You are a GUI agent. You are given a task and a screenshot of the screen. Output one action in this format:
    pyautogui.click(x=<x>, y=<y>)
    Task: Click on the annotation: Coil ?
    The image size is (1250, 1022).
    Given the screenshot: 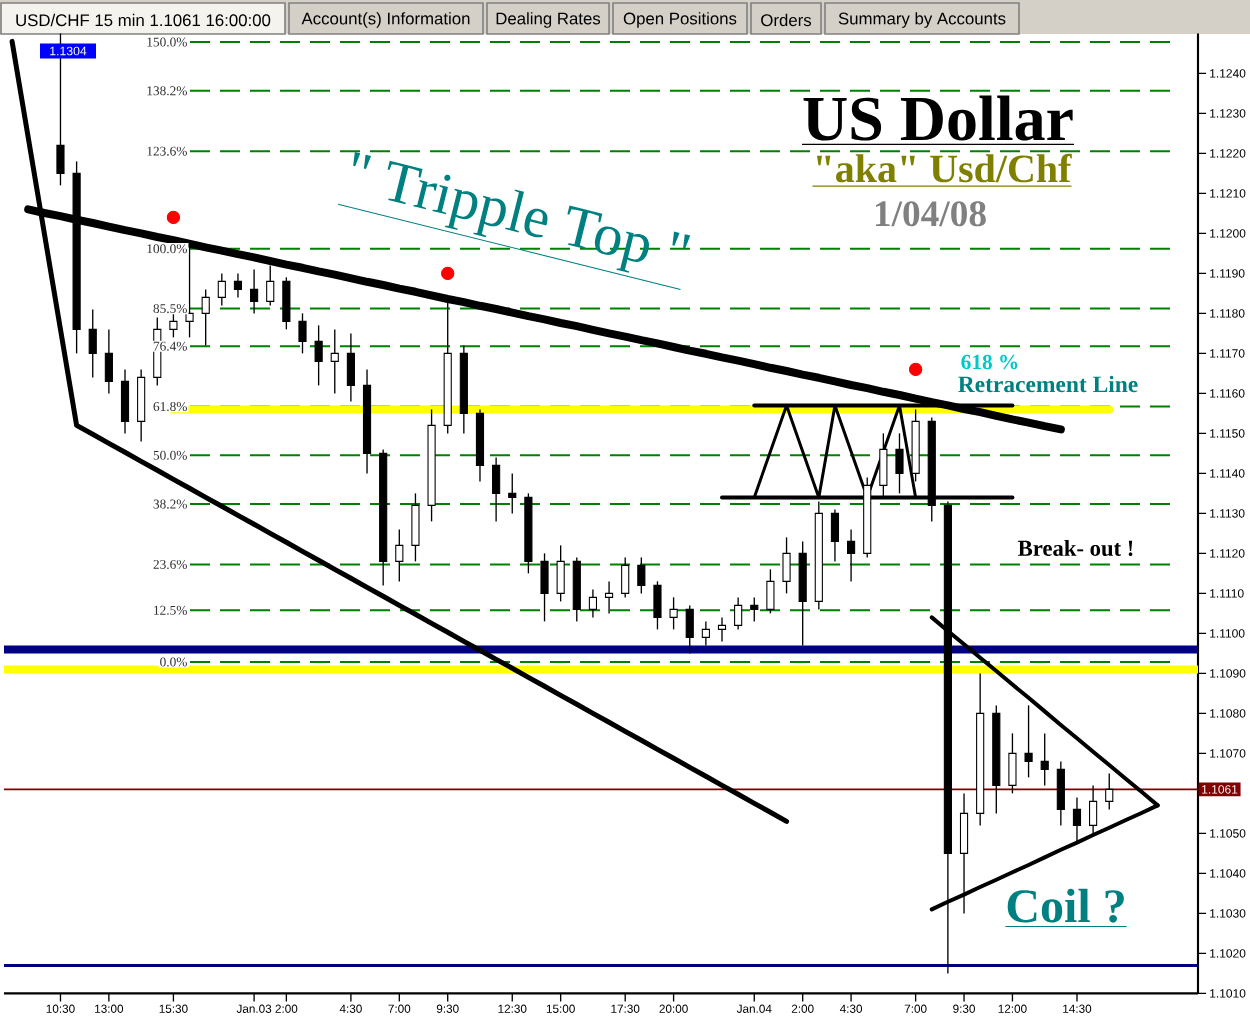 What is the action you would take?
    pyautogui.click(x=1065, y=905)
    